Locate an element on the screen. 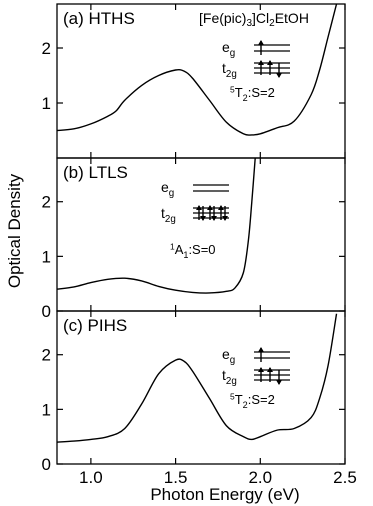  panel-label: (a) HTHS is located at coordinates (99, 18).